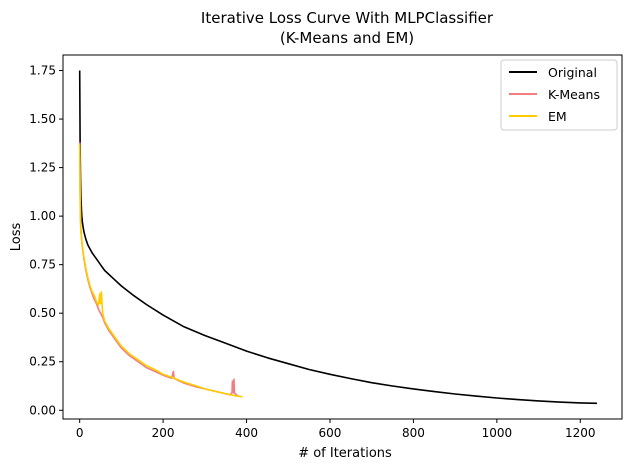 The width and height of the screenshot is (630, 470). I want to click on y-axis-label: Loss, so click(16, 237).